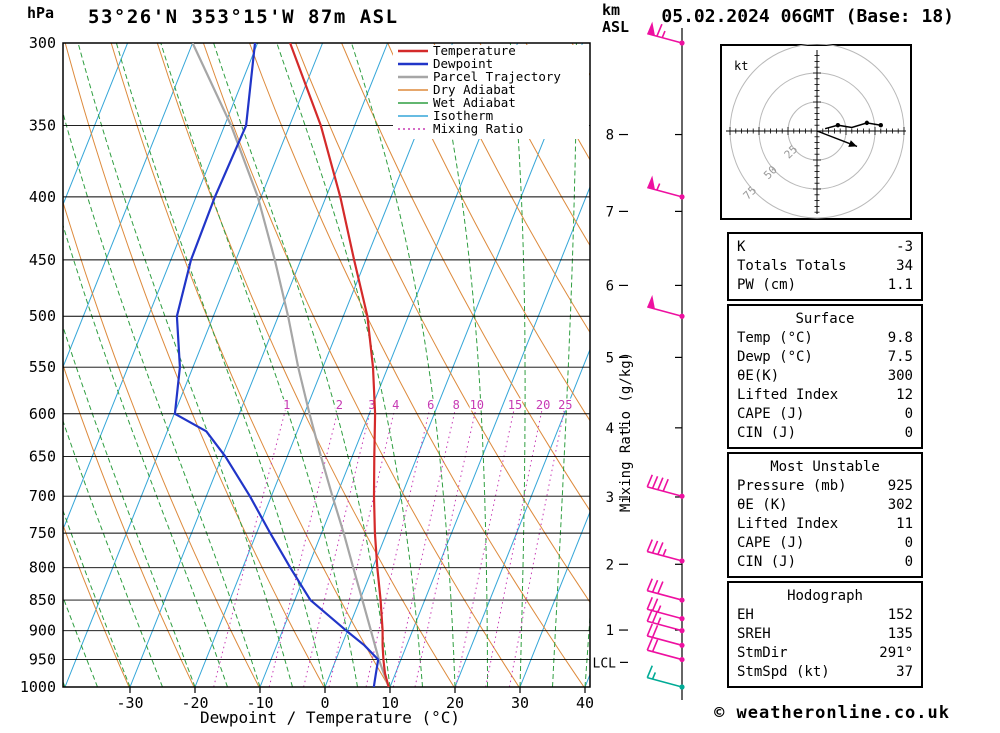 The height and width of the screenshot is (733, 1000). Describe the element at coordinates (339, 405) in the screenshot. I see `mixing-ratio-value: 2` at that location.